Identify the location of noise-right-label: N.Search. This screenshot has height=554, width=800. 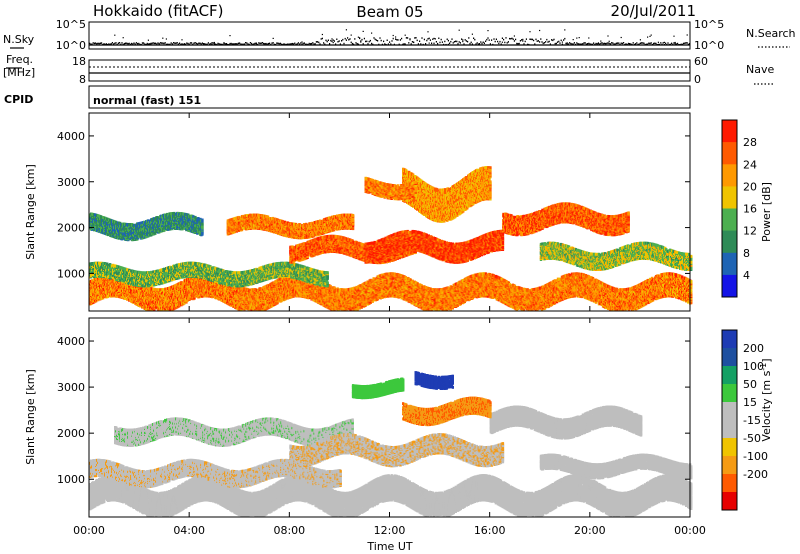
(771, 33).